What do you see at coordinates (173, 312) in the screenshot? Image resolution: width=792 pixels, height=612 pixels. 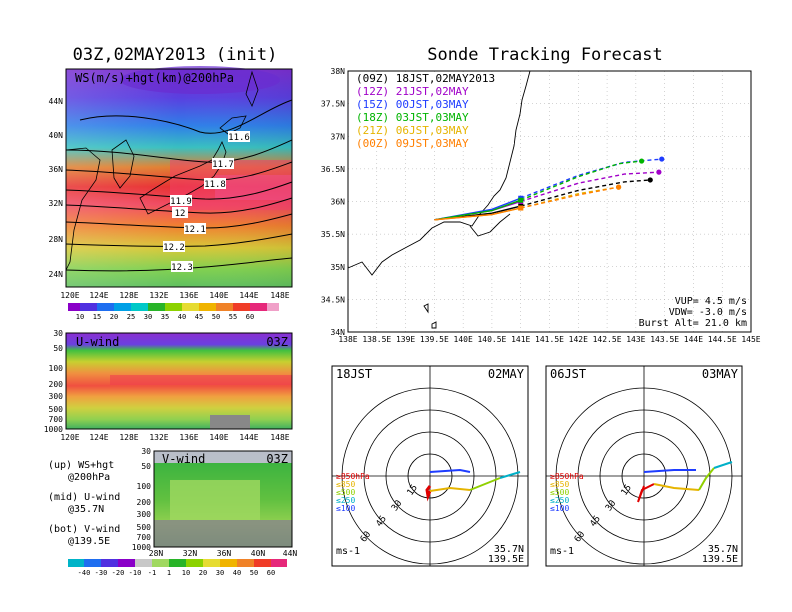 I see `ws-colorbar: 10 15 20 25 30 35 40 45 50 55 60` at bounding box center [173, 312].